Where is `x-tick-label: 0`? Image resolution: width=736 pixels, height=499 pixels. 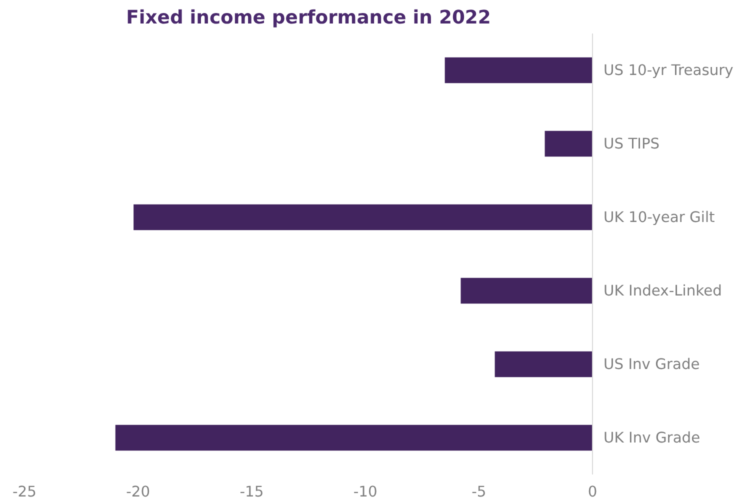
x-tick-label: 0 is located at coordinates (593, 491).